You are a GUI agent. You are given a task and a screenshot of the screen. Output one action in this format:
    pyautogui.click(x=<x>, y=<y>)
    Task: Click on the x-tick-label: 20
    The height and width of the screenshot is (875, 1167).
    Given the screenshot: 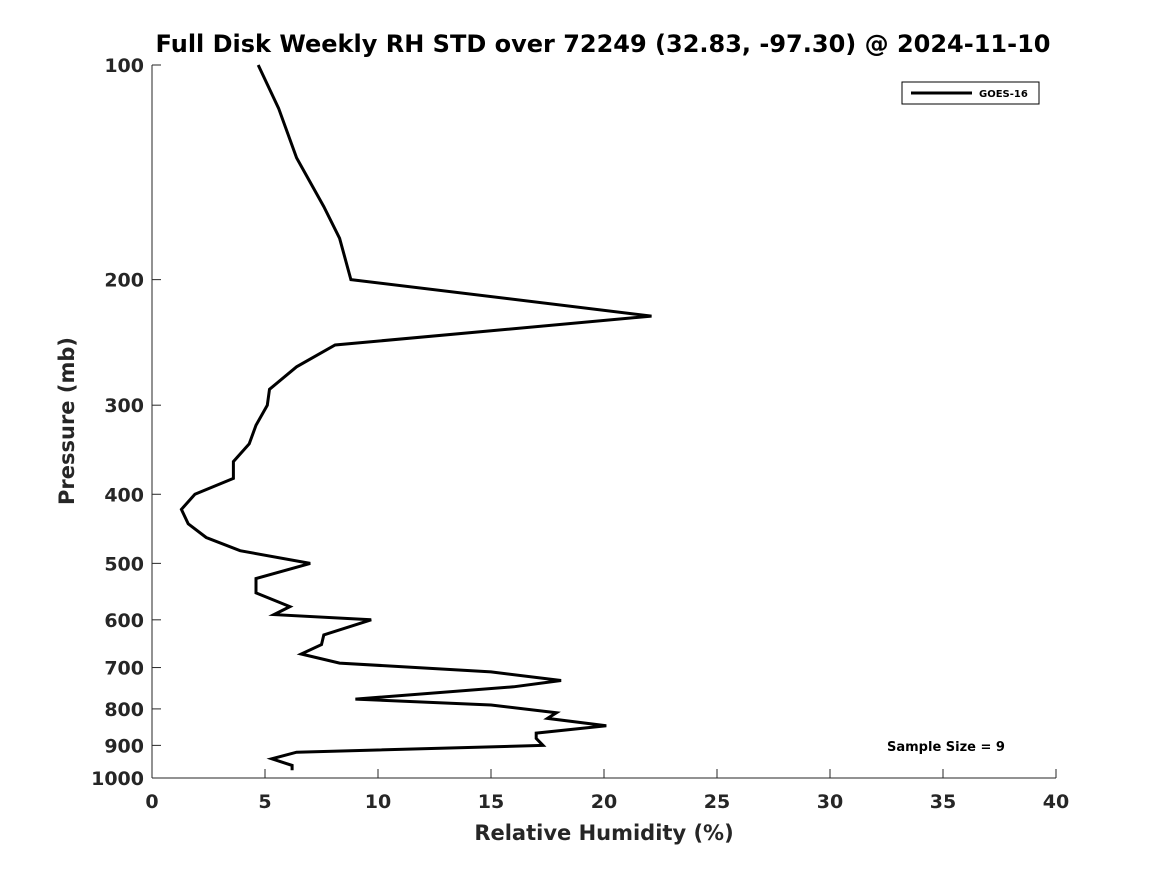 What is the action you would take?
    pyautogui.click(x=604, y=802)
    